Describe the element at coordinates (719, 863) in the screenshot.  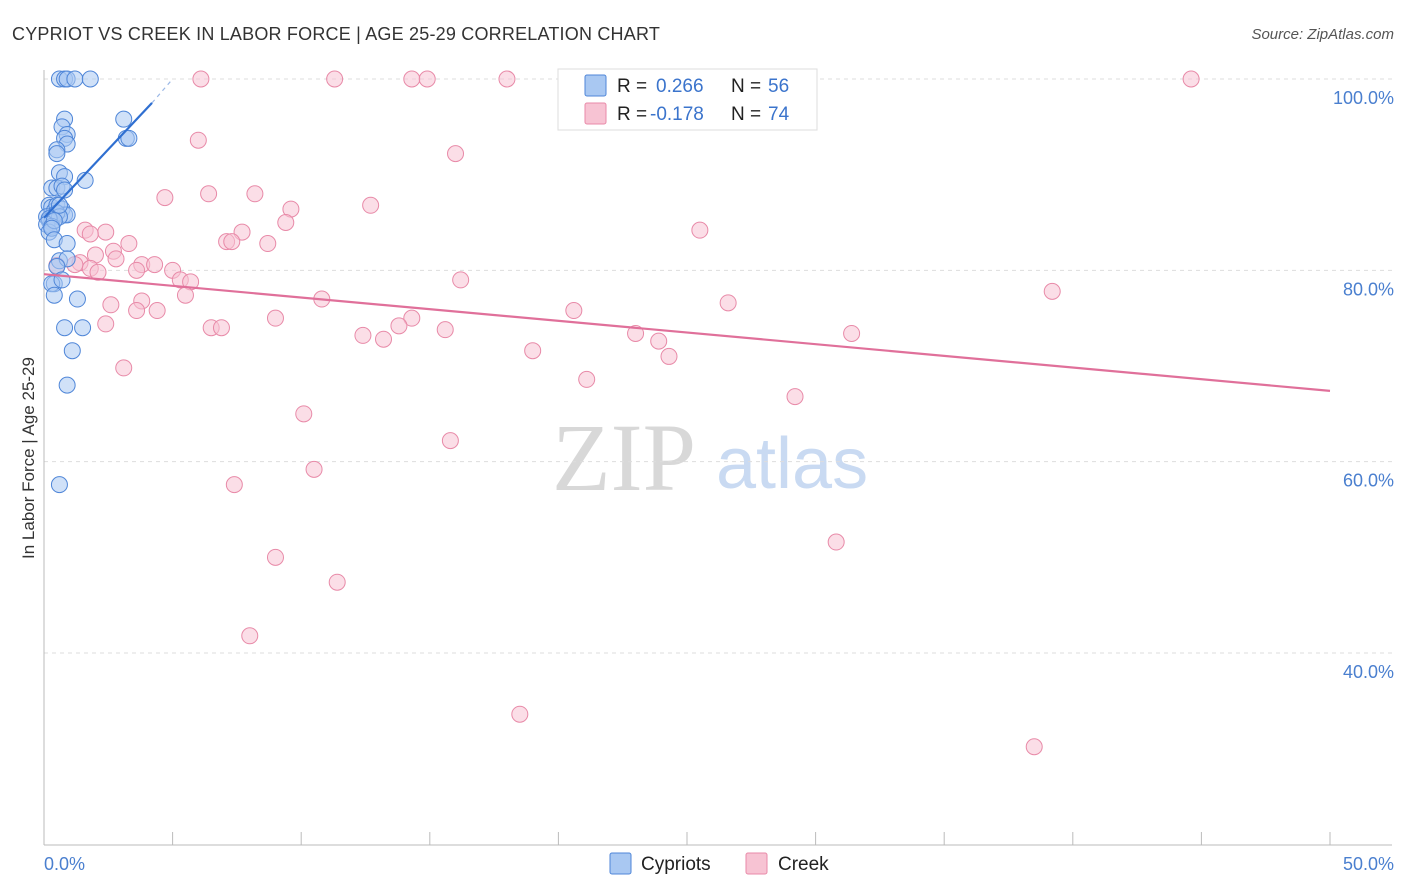
I see `series-legend: Cypriots Creek` at that location.